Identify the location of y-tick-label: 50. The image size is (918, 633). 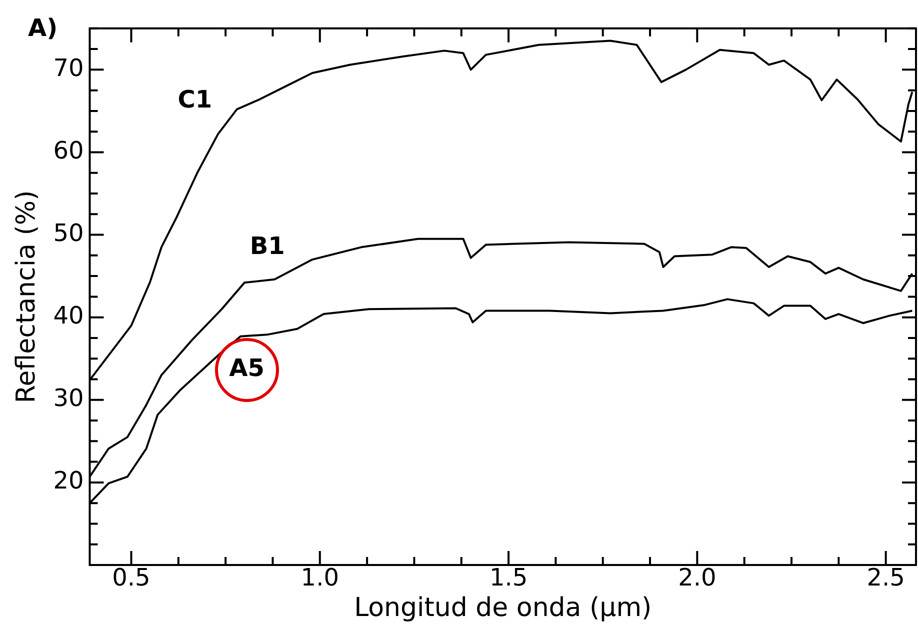
(68, 233).